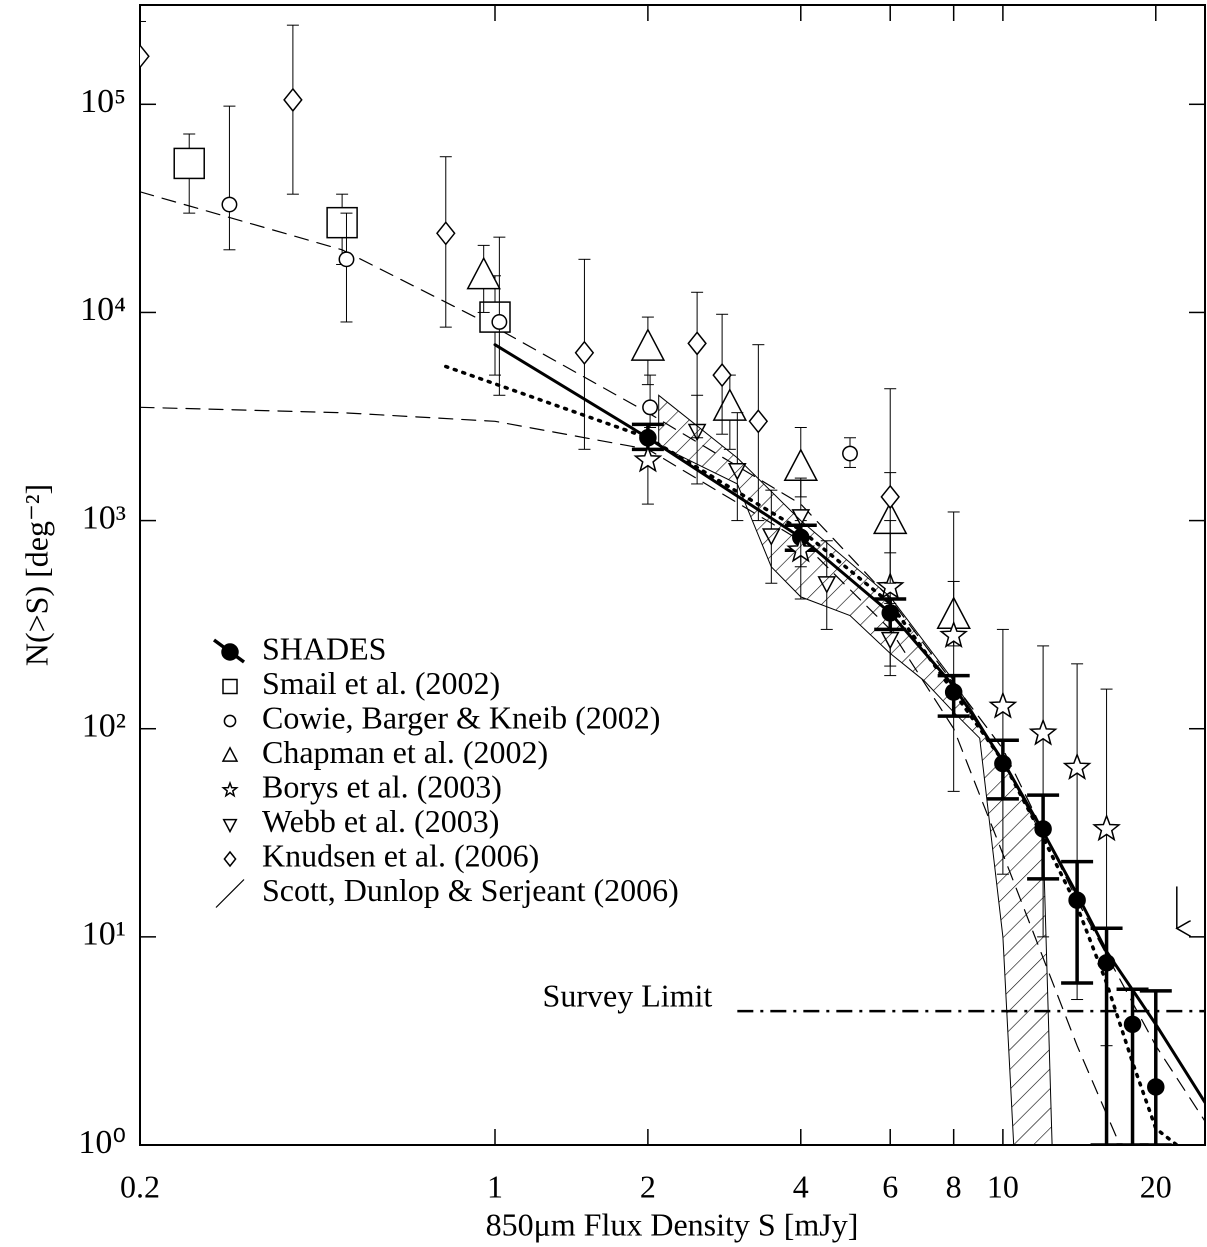  Describe the element at coordinates (104, 517) in the screenshot. I see `y-tick-label: 10³` at that location.